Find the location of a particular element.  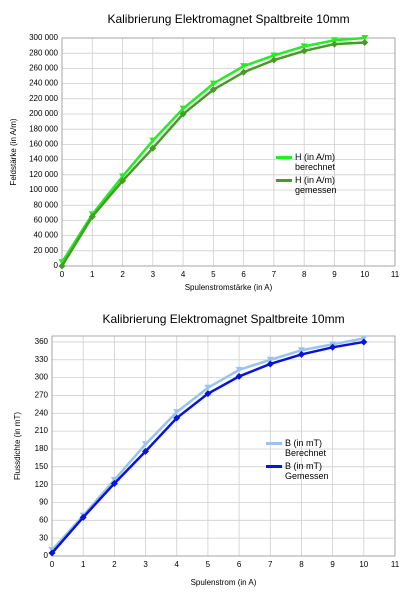

y-tick-label: 260 000 is located at coordinates (43, 68).